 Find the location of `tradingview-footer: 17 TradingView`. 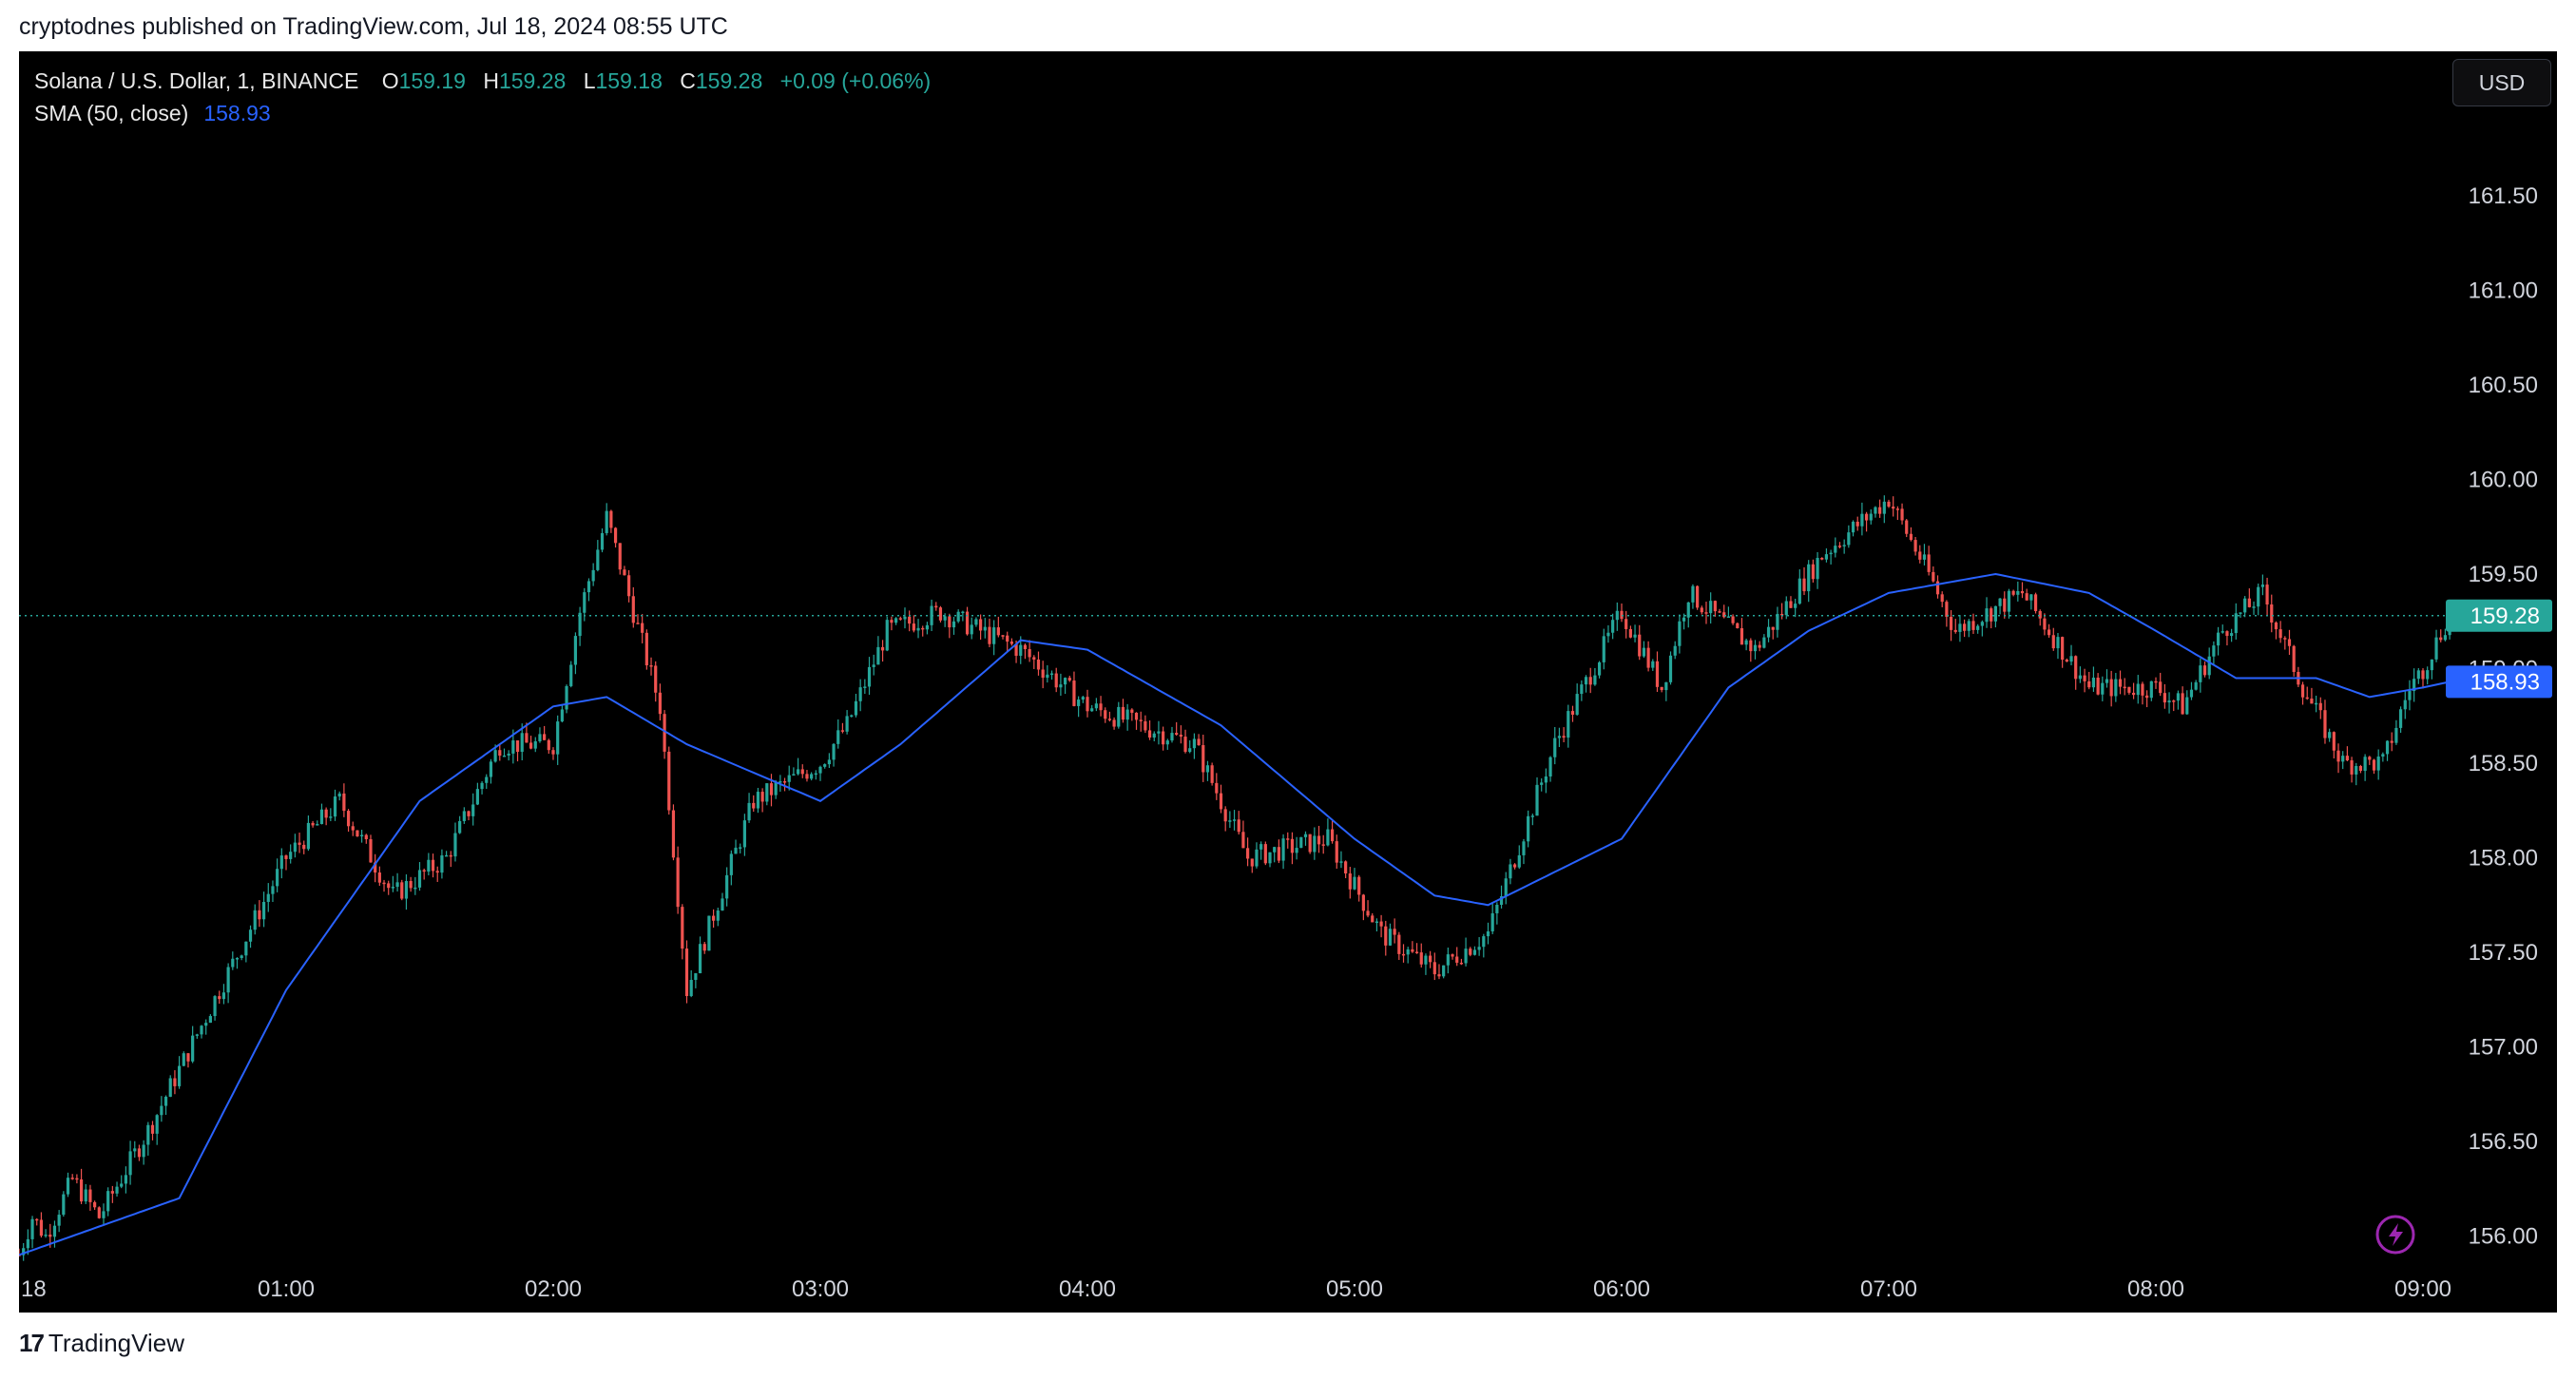

tradingview-footer: 17 TradingView is located at coordinates (101, 1343).